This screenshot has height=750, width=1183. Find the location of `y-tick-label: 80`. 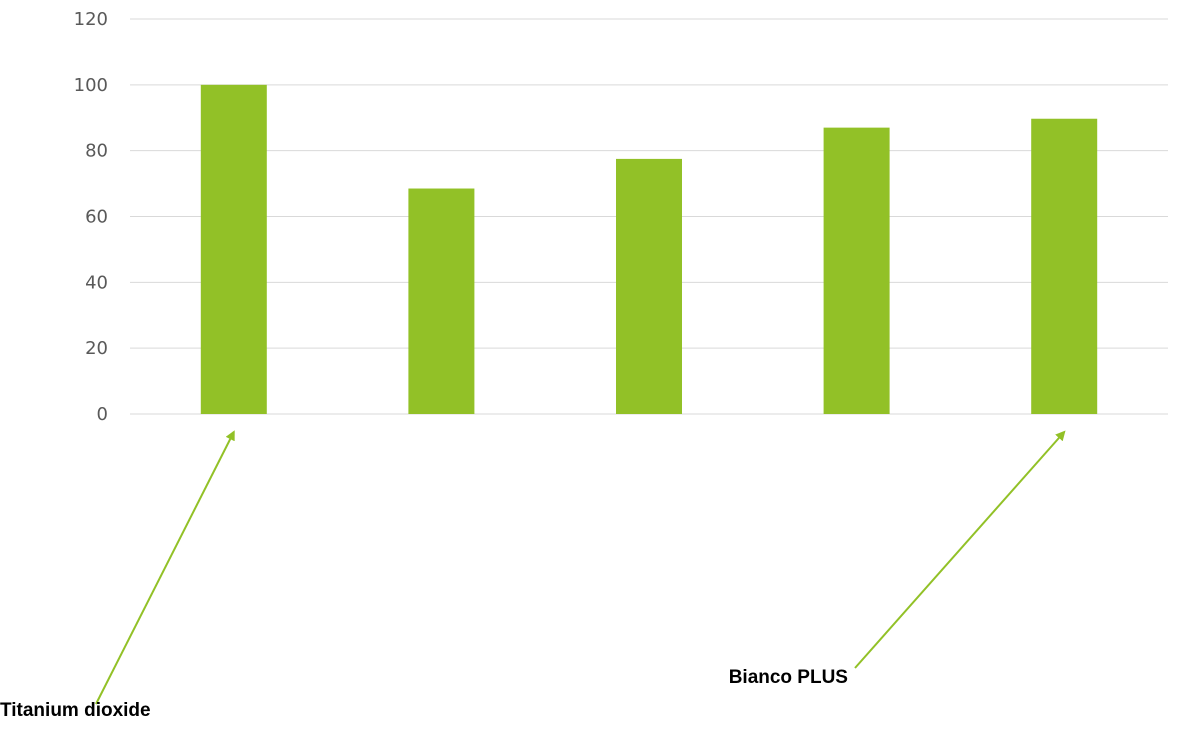

y-tick-label: 80 is located at coordinates (96, 151).